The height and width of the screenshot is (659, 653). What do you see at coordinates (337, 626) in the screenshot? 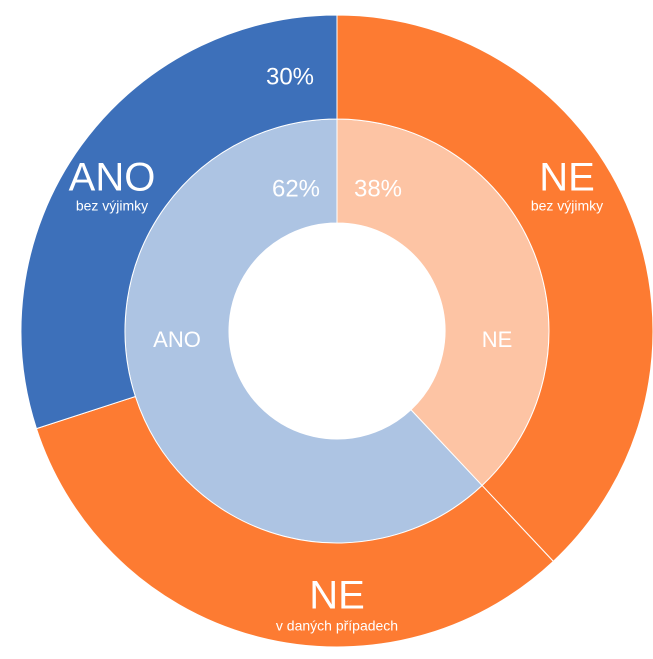
I see `subcategory-label: v daných případech` at bounding box center [337, 626].